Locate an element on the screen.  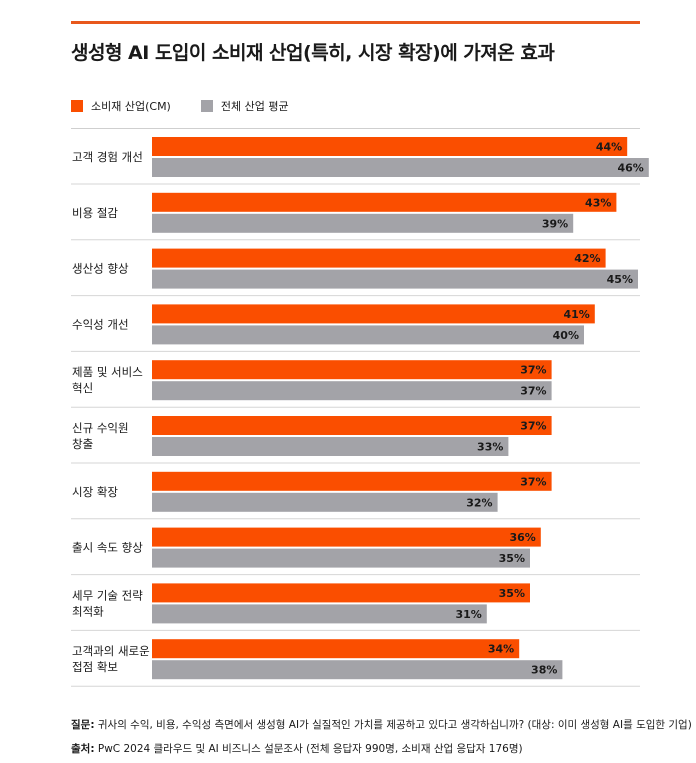
data-label-cm: 44% is located at coordinates (609, 147).